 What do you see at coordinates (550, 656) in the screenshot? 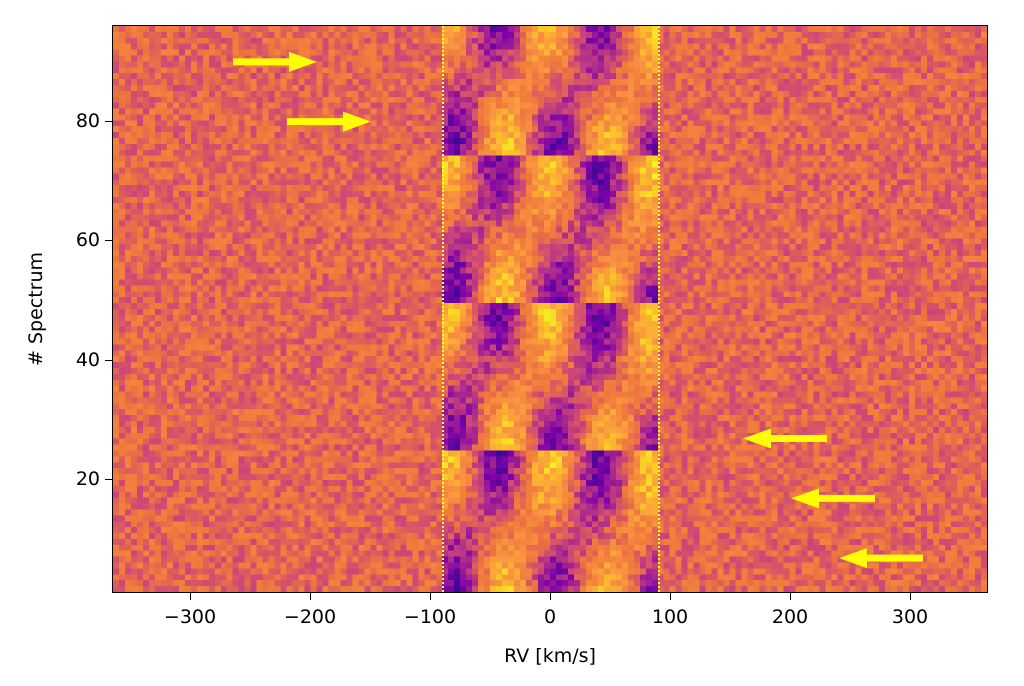
I see `x-axis-title: RV [km/s]` at bounding box center [550, 656].